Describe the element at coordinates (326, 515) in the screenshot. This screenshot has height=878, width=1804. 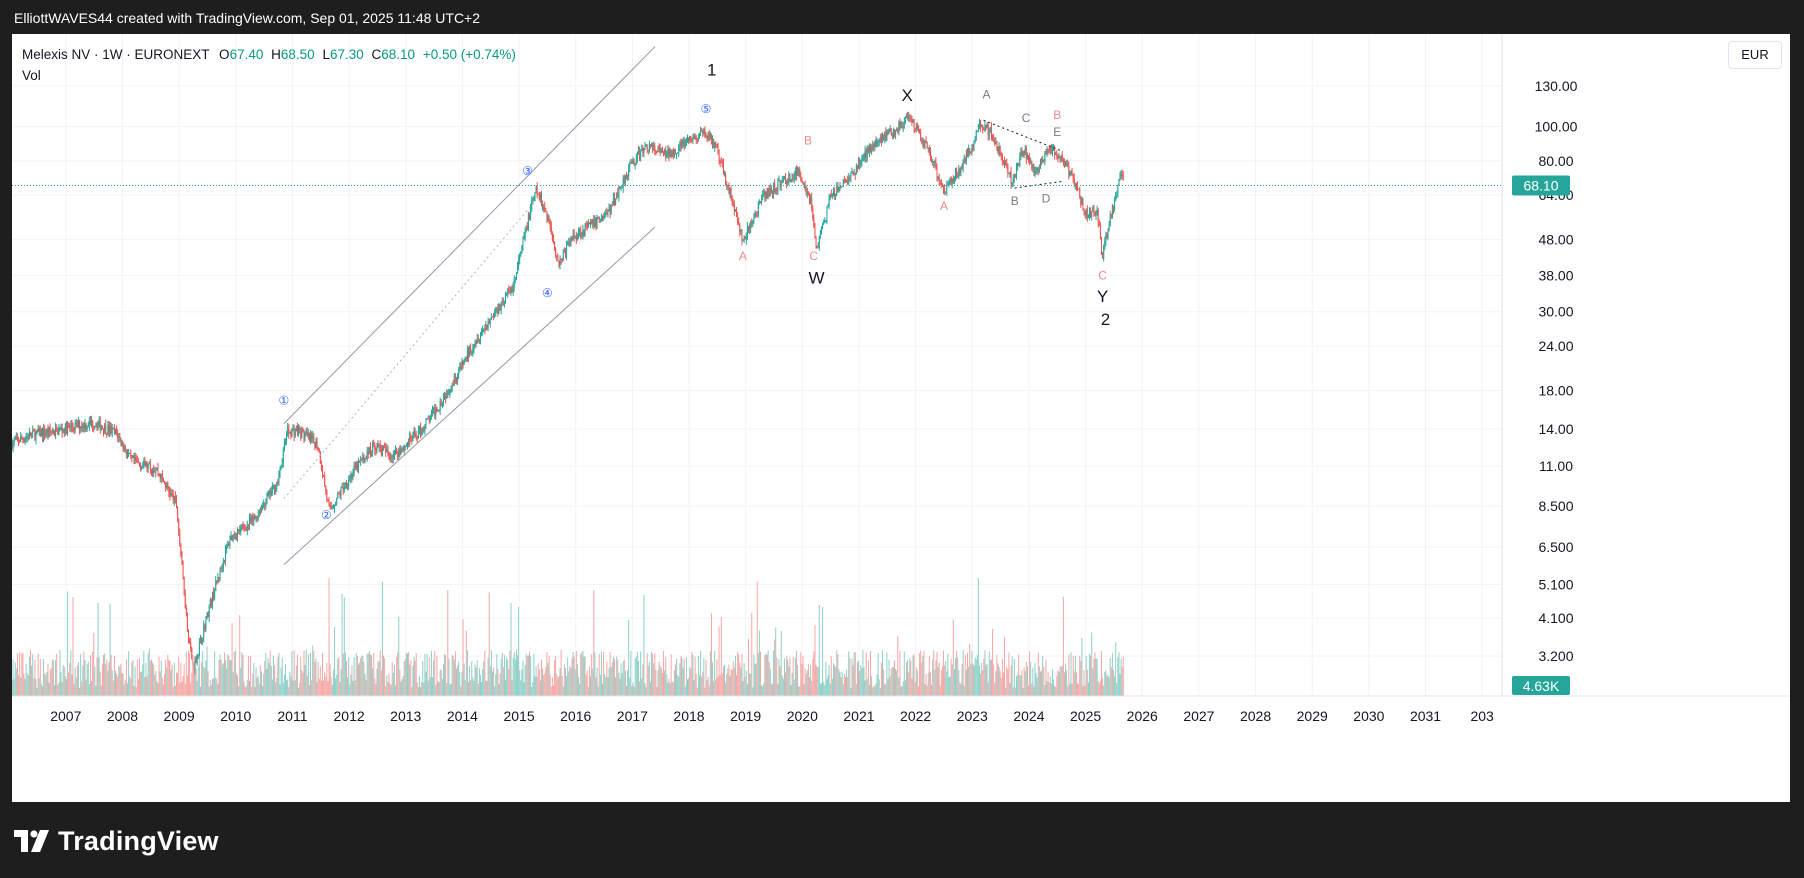
I see `wave-label: ②` at that location.